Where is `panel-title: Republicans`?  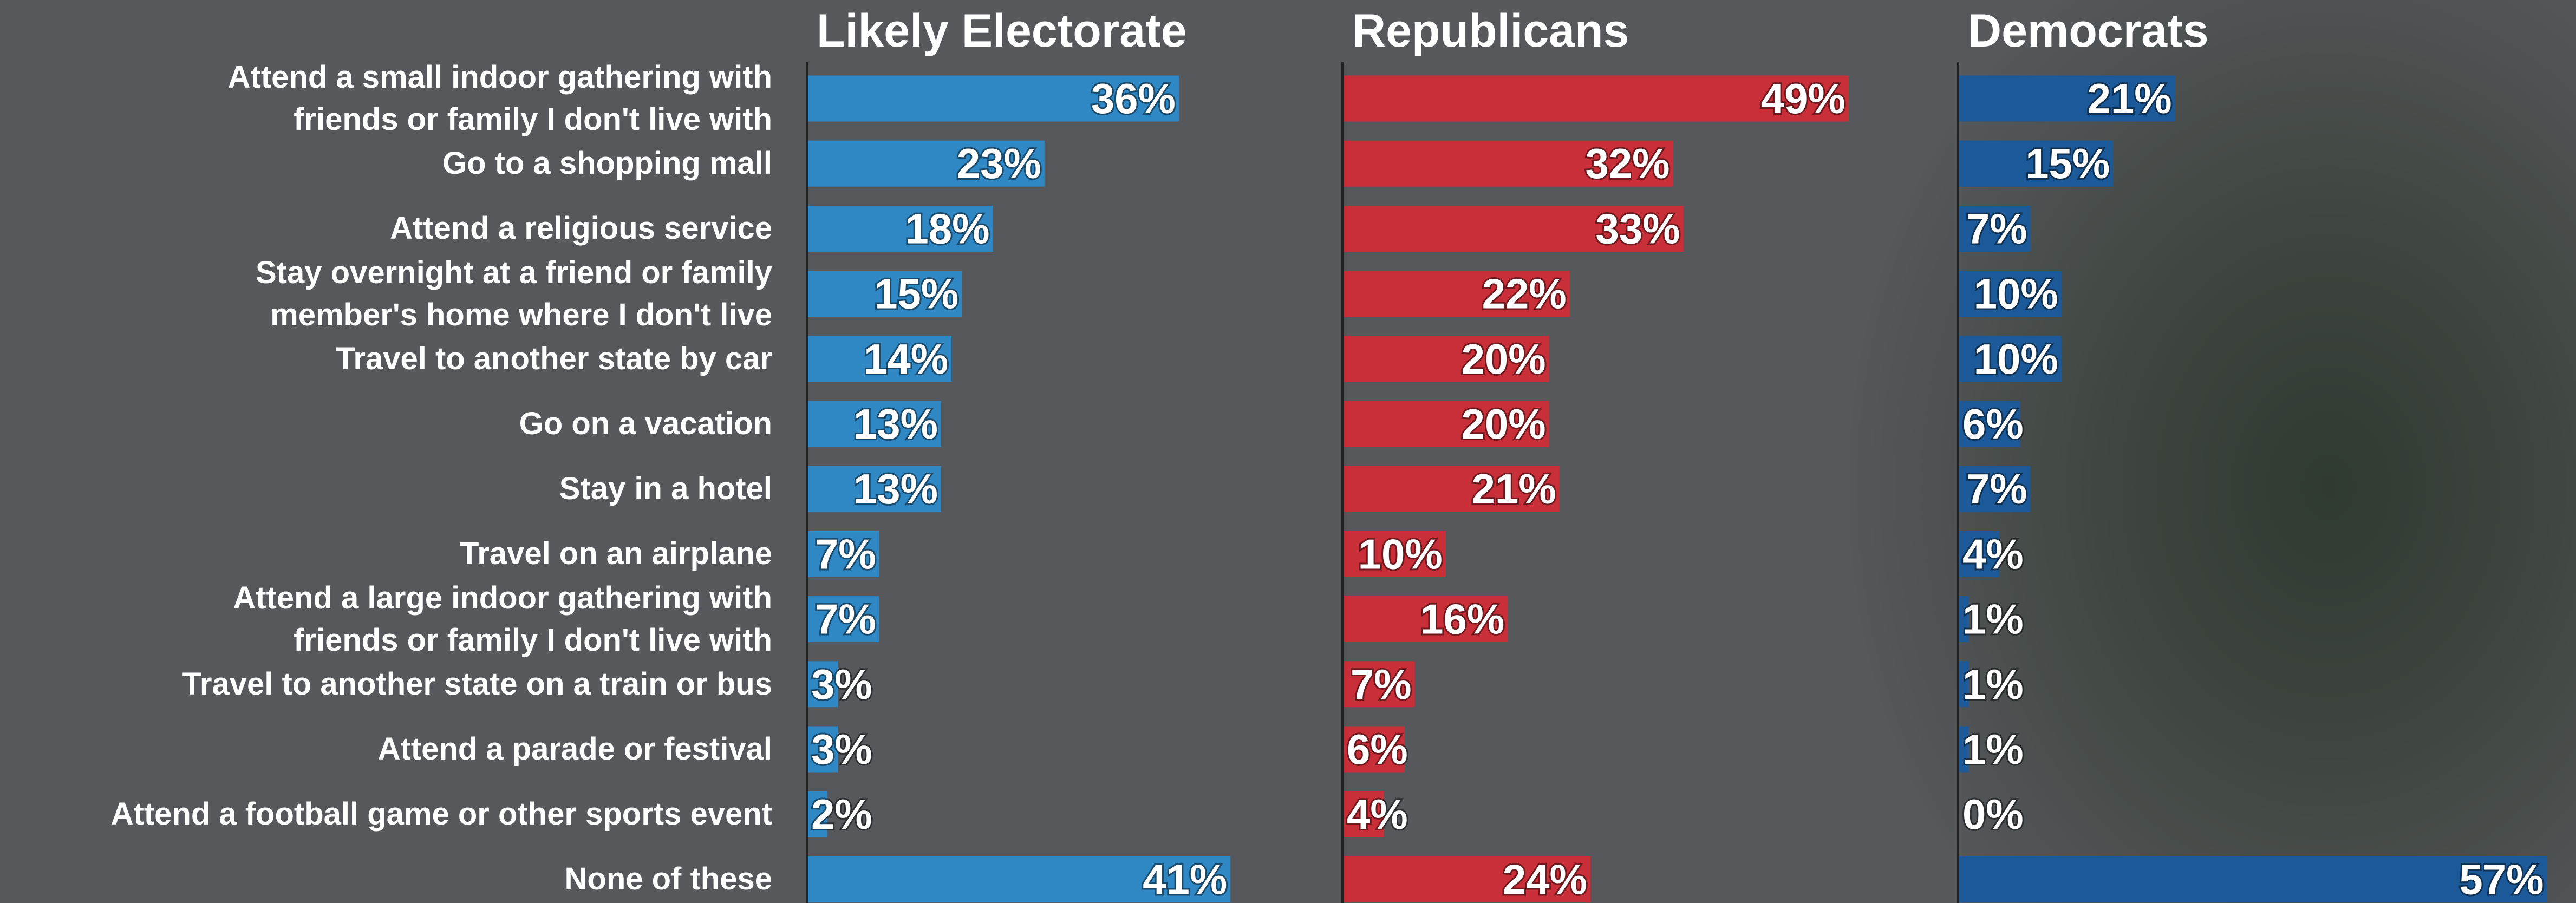 panel-title: Republicans is located at coordinates (1490, 31).